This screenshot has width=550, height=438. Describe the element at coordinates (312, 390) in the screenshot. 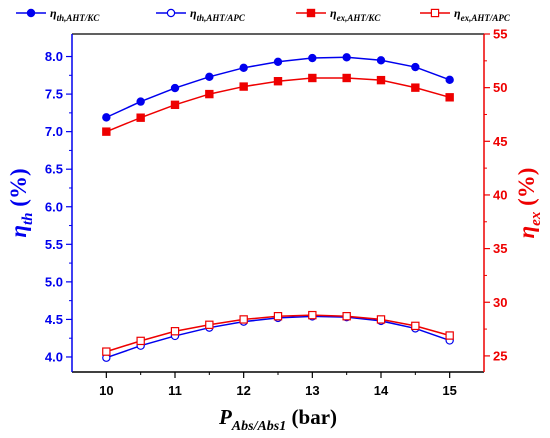

I see `x-tick-label: 13` at that location.